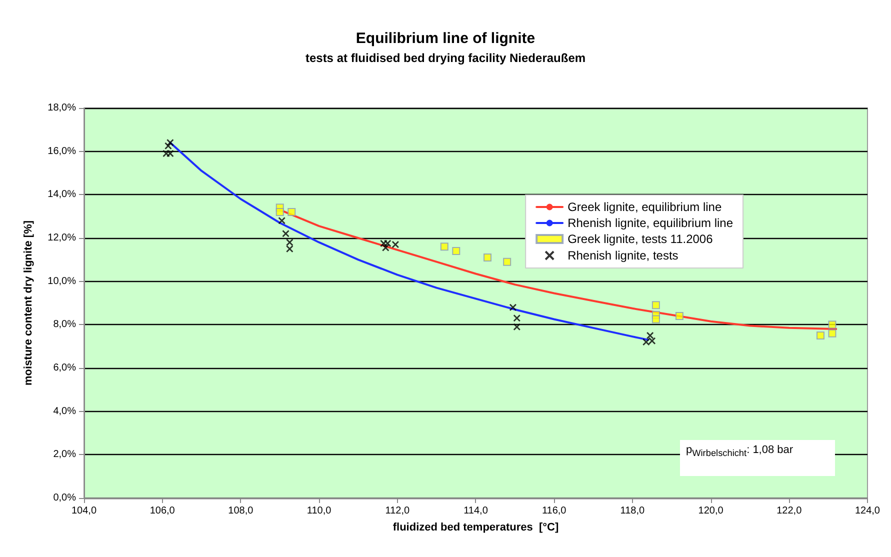  What do you see at coordinates (641, 239) in the screenshot?
I see `legend-label: Greek lignite, tests 11.2006` at bounding box center [641, 239].